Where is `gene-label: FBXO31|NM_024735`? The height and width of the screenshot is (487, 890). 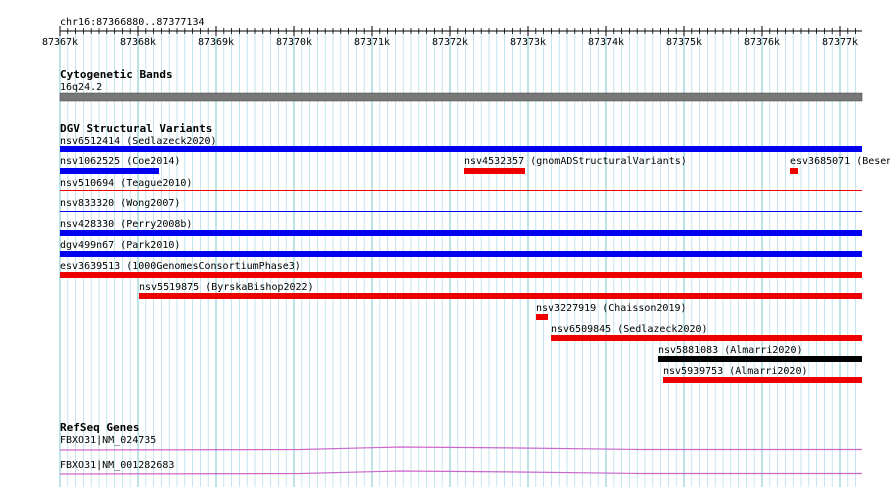 gene-label: FBXO31|NM_024735 is located at coordinates (108, 440).